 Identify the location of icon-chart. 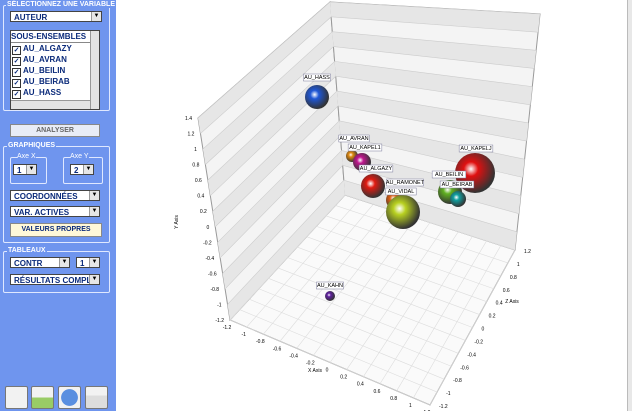
(42, 397).